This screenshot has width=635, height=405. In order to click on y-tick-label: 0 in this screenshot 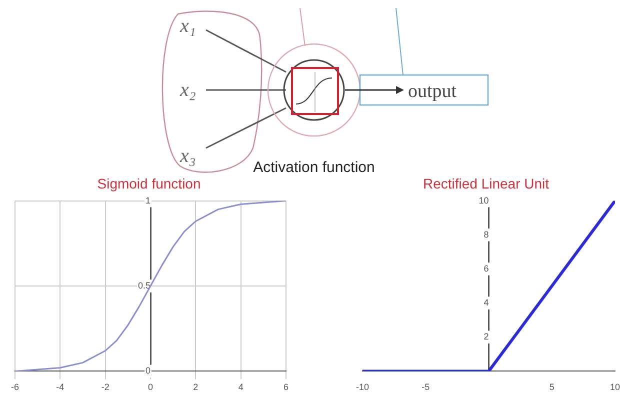, I will do `click(147, 371)`.